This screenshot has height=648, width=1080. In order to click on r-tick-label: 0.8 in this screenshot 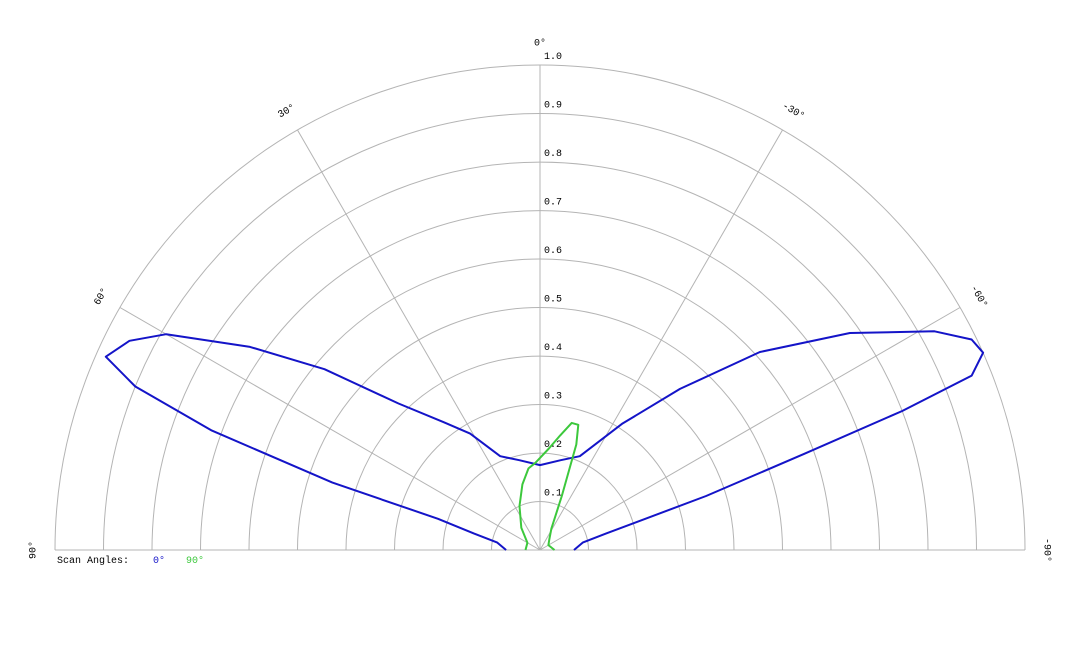, I will do `click(553, 154)`.